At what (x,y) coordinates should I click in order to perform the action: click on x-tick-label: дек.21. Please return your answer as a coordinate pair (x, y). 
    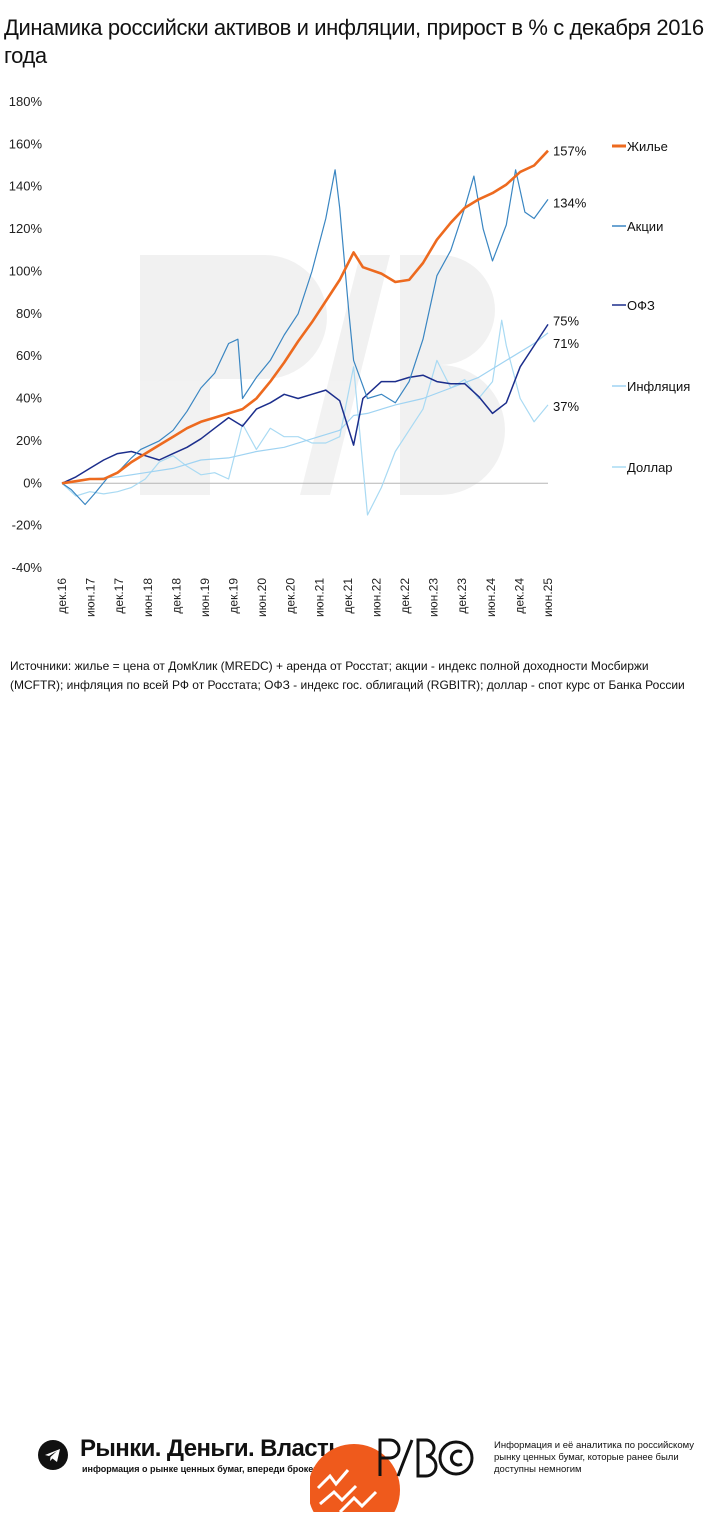
    Looking at the image, I should click on (348, 596).